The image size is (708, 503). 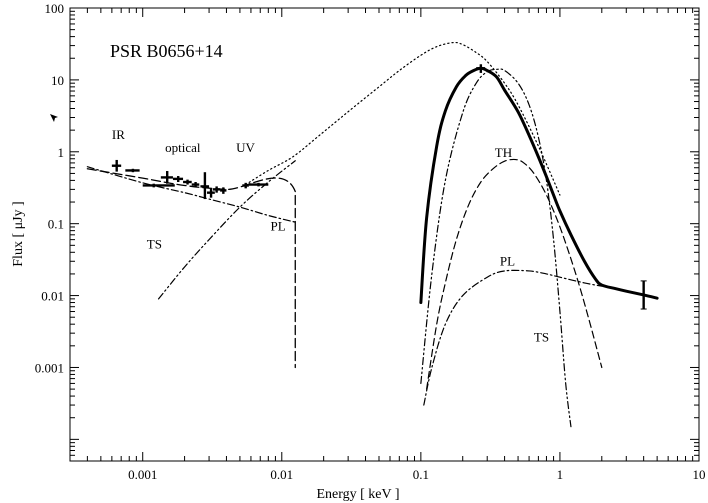 I want to click on y-tick-label: 100, so click(x=55, y=8).